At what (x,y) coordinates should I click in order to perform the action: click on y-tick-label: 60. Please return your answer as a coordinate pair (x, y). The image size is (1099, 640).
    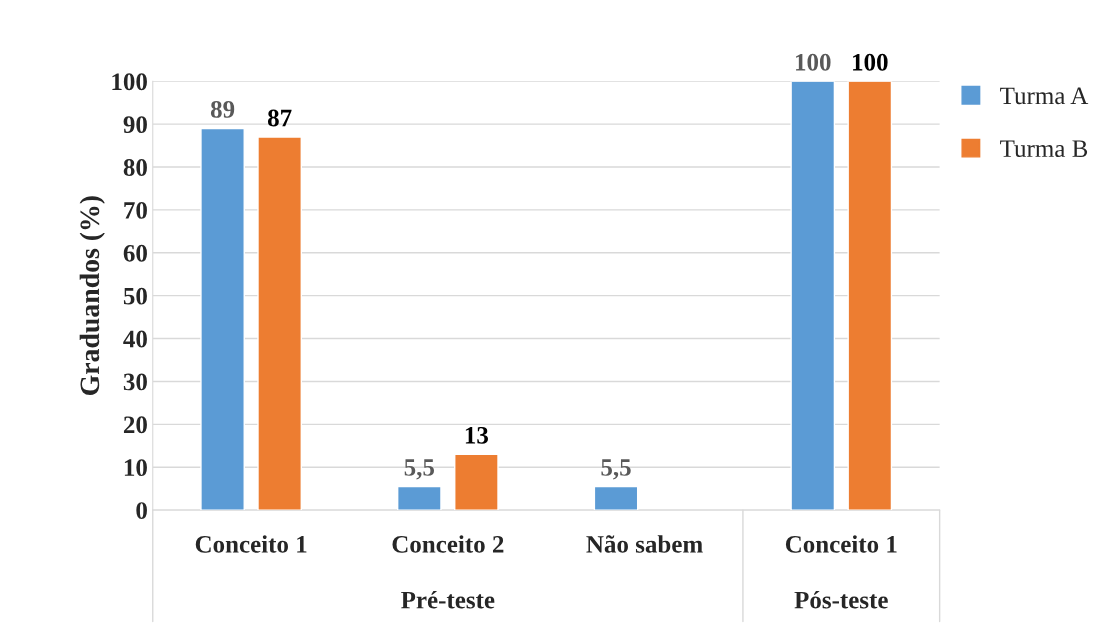
    Looking at the image, I should click on (135, 253).